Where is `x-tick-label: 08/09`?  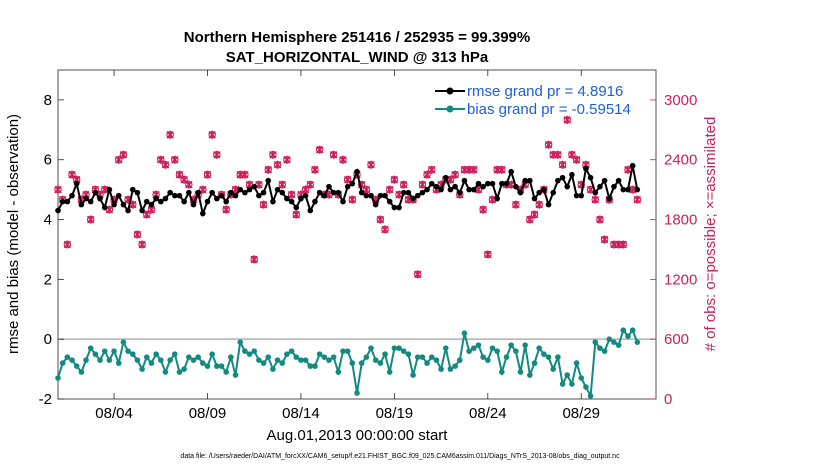
x-tick-label: 08/09 is located at coordinates (208, 413).